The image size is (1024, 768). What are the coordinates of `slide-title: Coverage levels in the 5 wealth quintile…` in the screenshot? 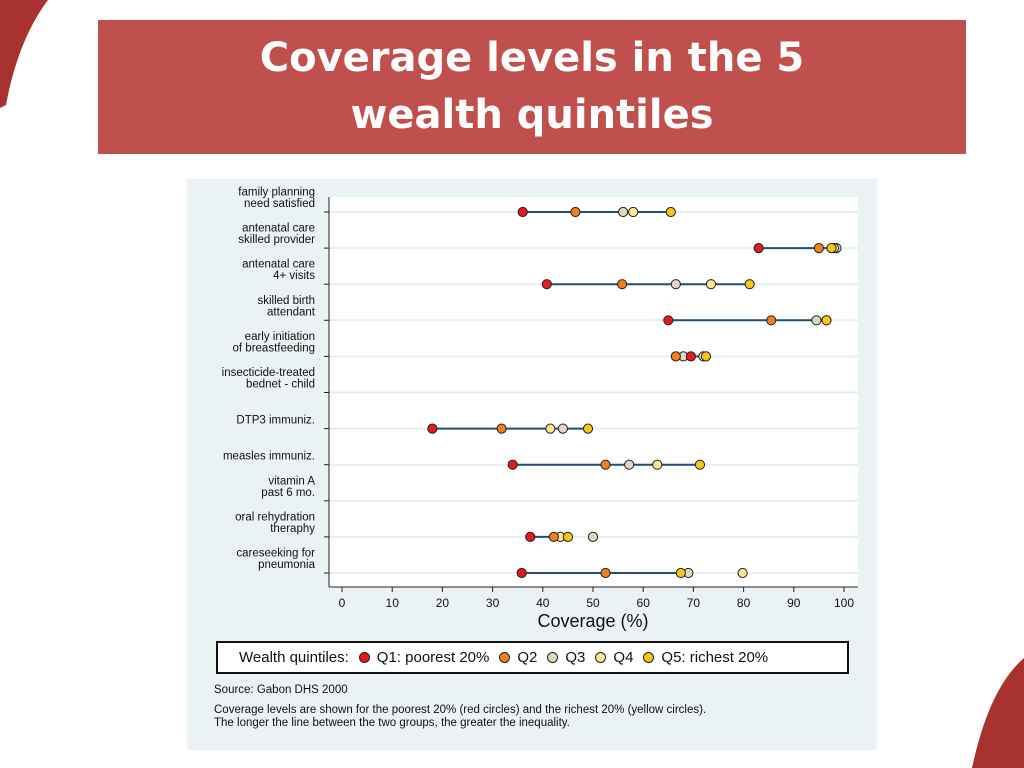 It's located at (532, 86).